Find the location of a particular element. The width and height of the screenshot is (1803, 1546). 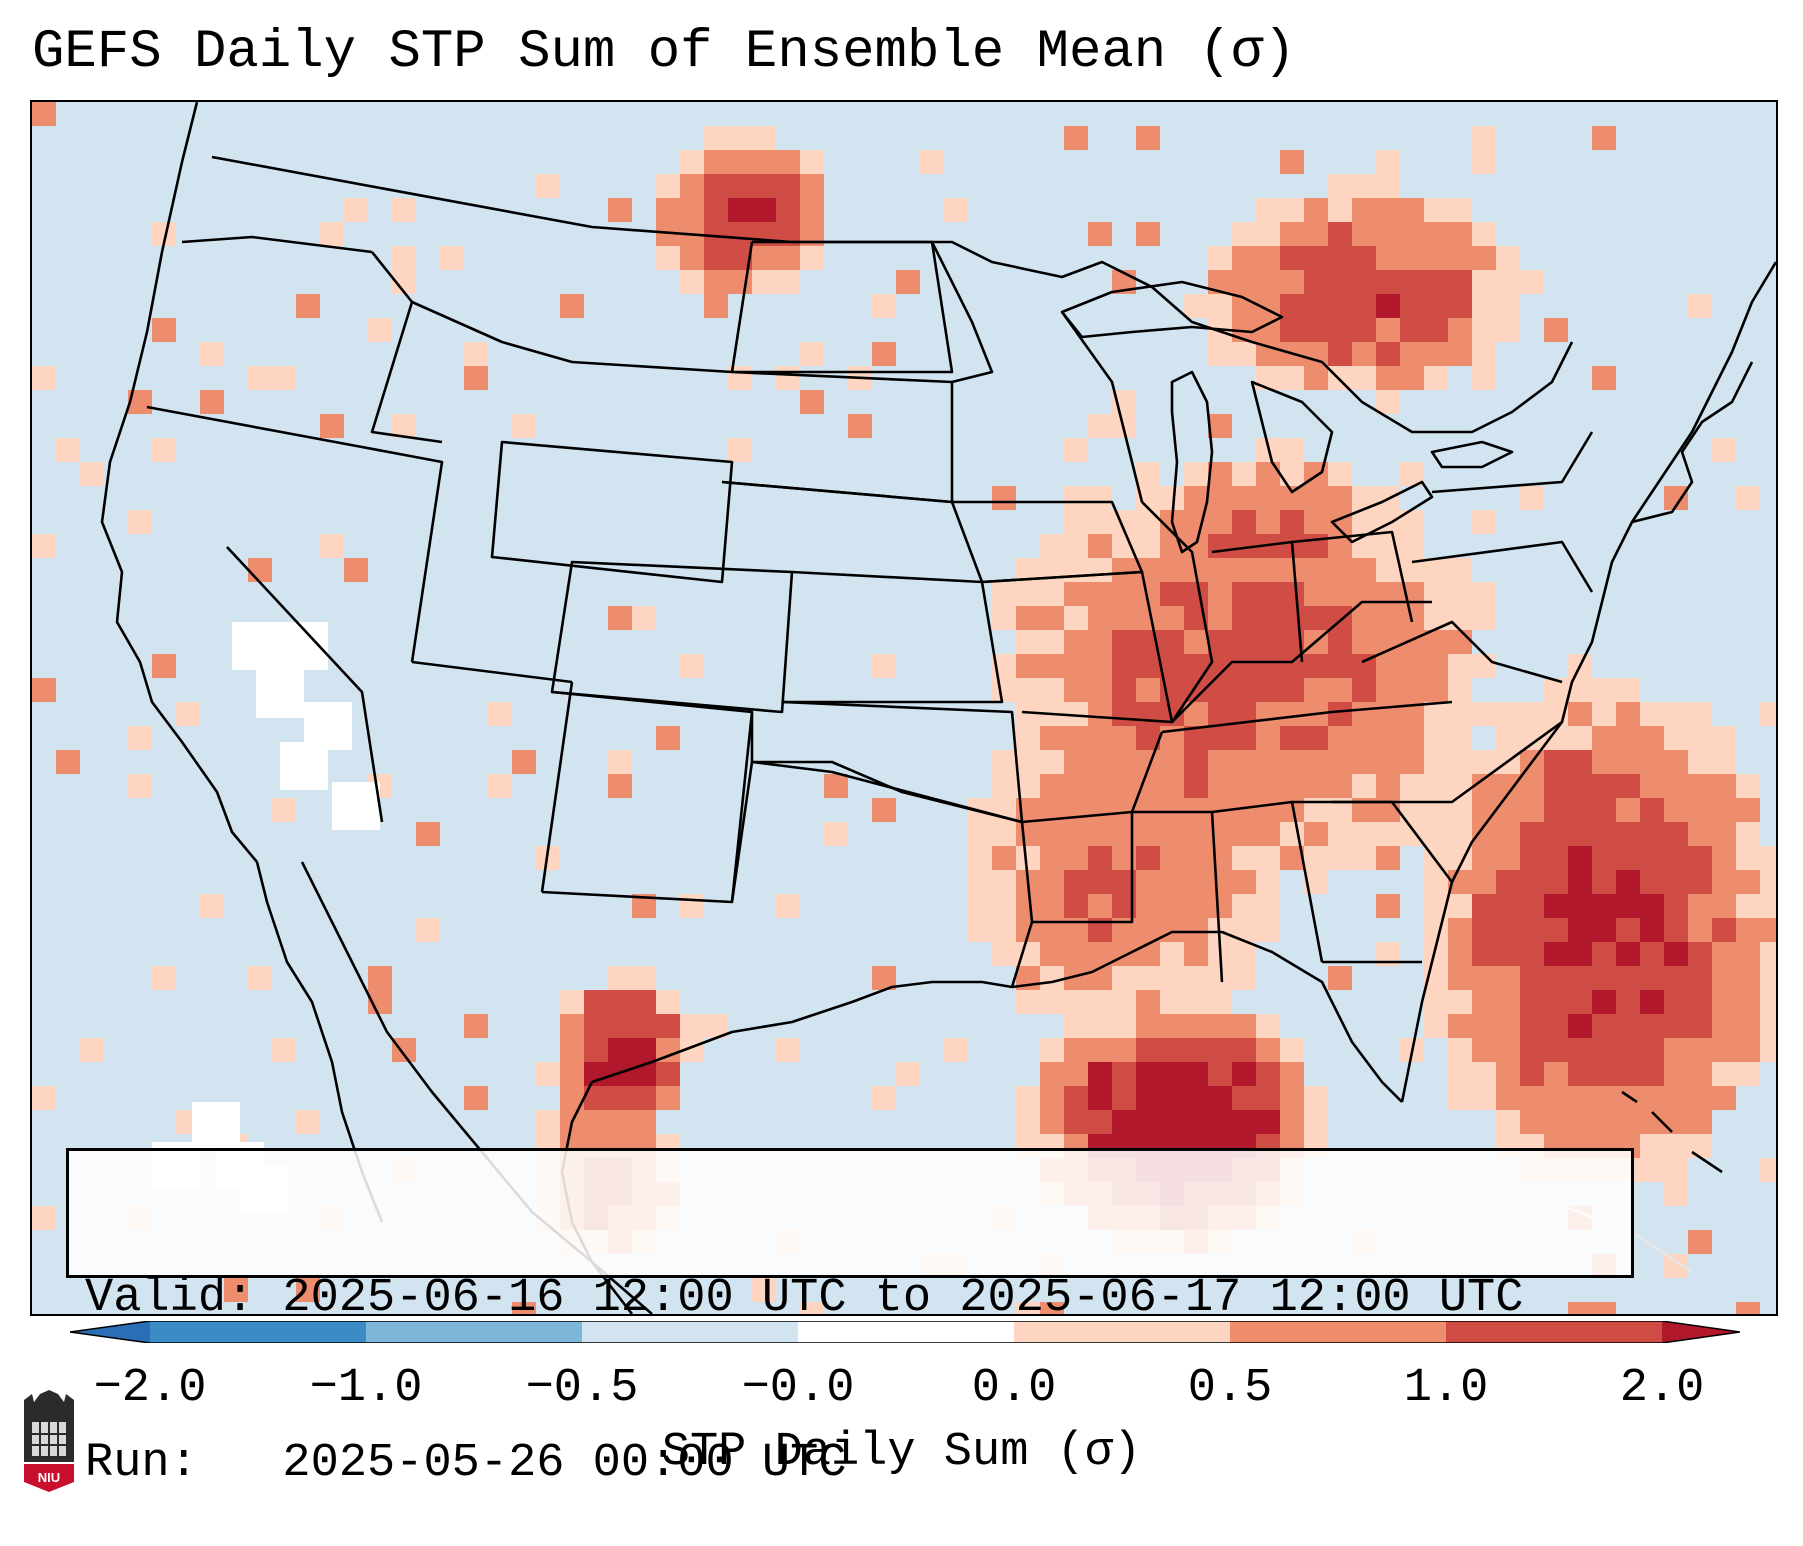

state-wy is located at coordinates (612, 512).